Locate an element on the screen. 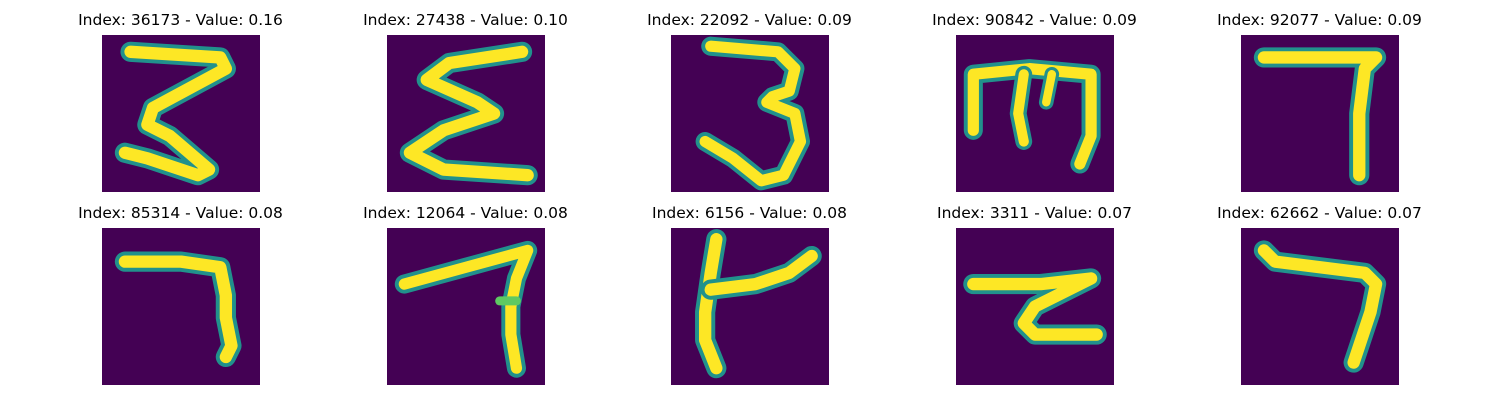  z-shape-glyph is located at coordinates (175, 113).